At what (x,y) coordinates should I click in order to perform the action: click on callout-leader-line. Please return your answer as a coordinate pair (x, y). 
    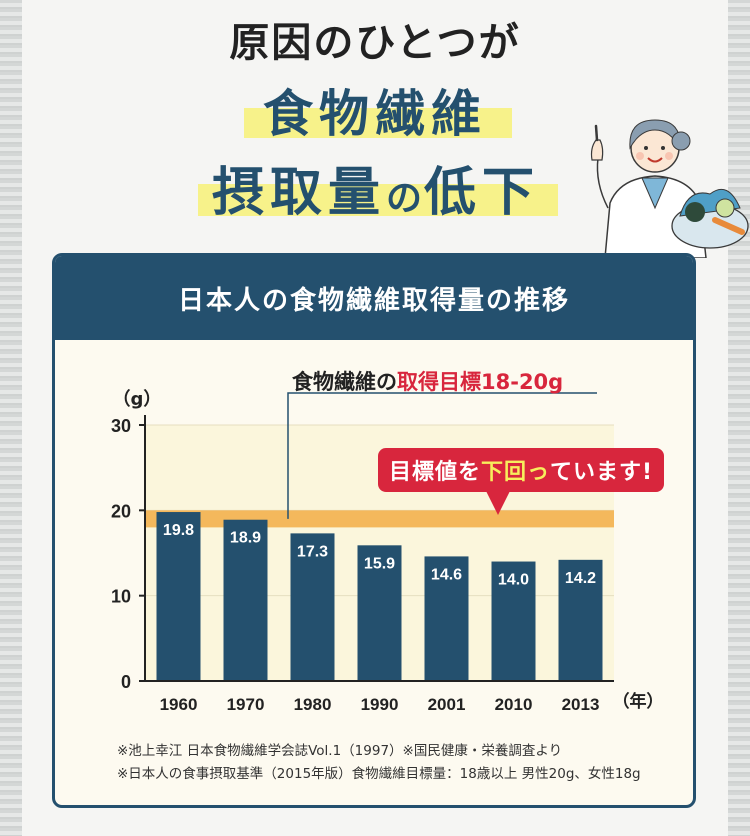
    Looking at the image, I should click on (442, 455).